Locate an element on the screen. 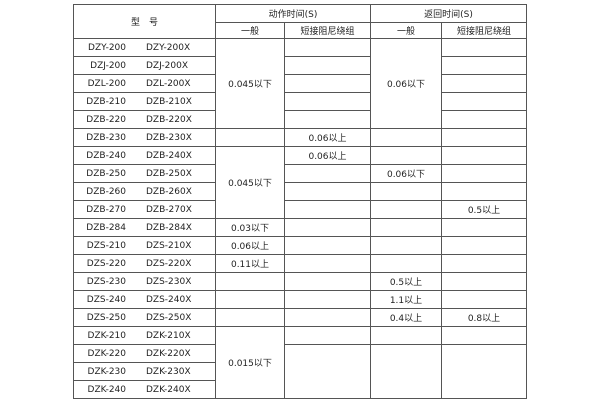 The height and width of the screenshot is (400, 600). model-cell: DZS-230 DZS-230X is located at coordinates (144, 281).